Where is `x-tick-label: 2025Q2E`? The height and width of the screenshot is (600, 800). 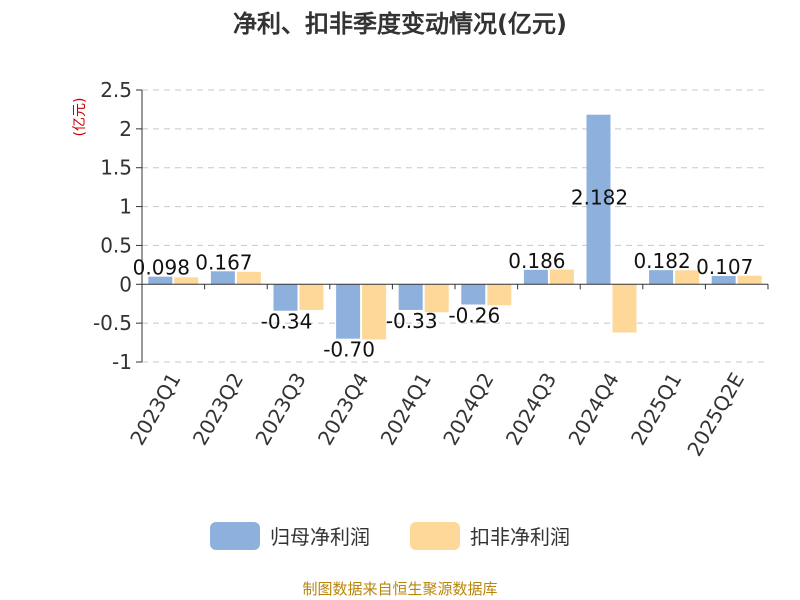 x-tick-label: 2025Q2E is located at coordinates (715, 415).